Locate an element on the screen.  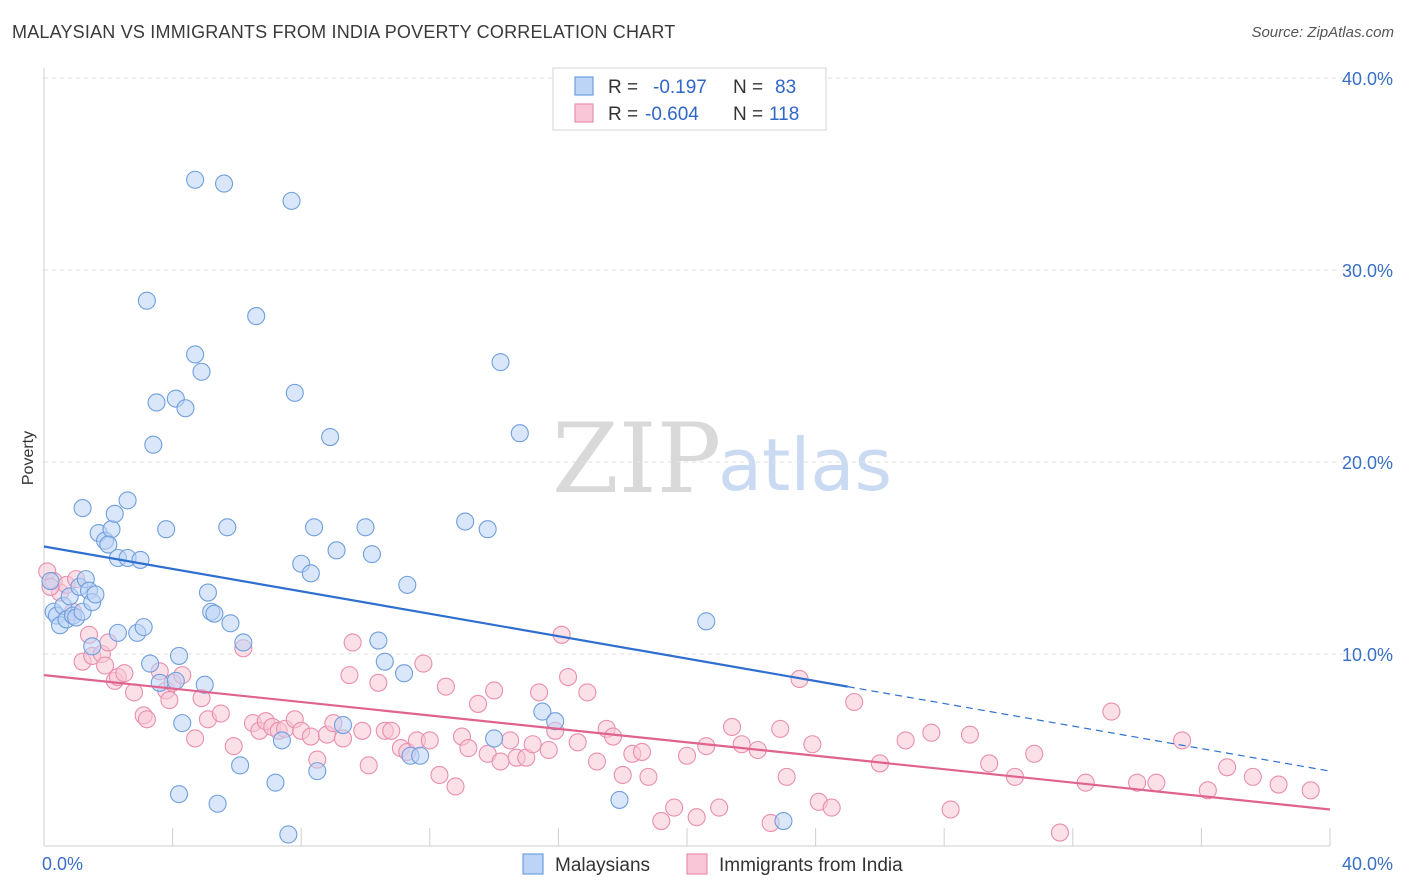
legend-india-n-value: 118 is located at coordinates (784, 114).